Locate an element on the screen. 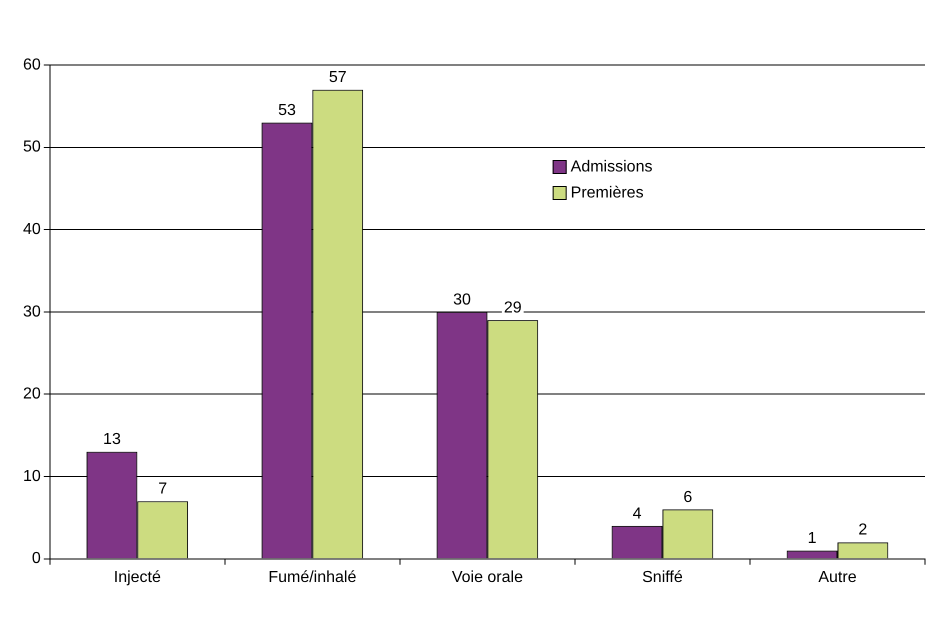 The height and width of the screenshot is (644, 938). data-label: 6 is located at coordinates (687, 497).